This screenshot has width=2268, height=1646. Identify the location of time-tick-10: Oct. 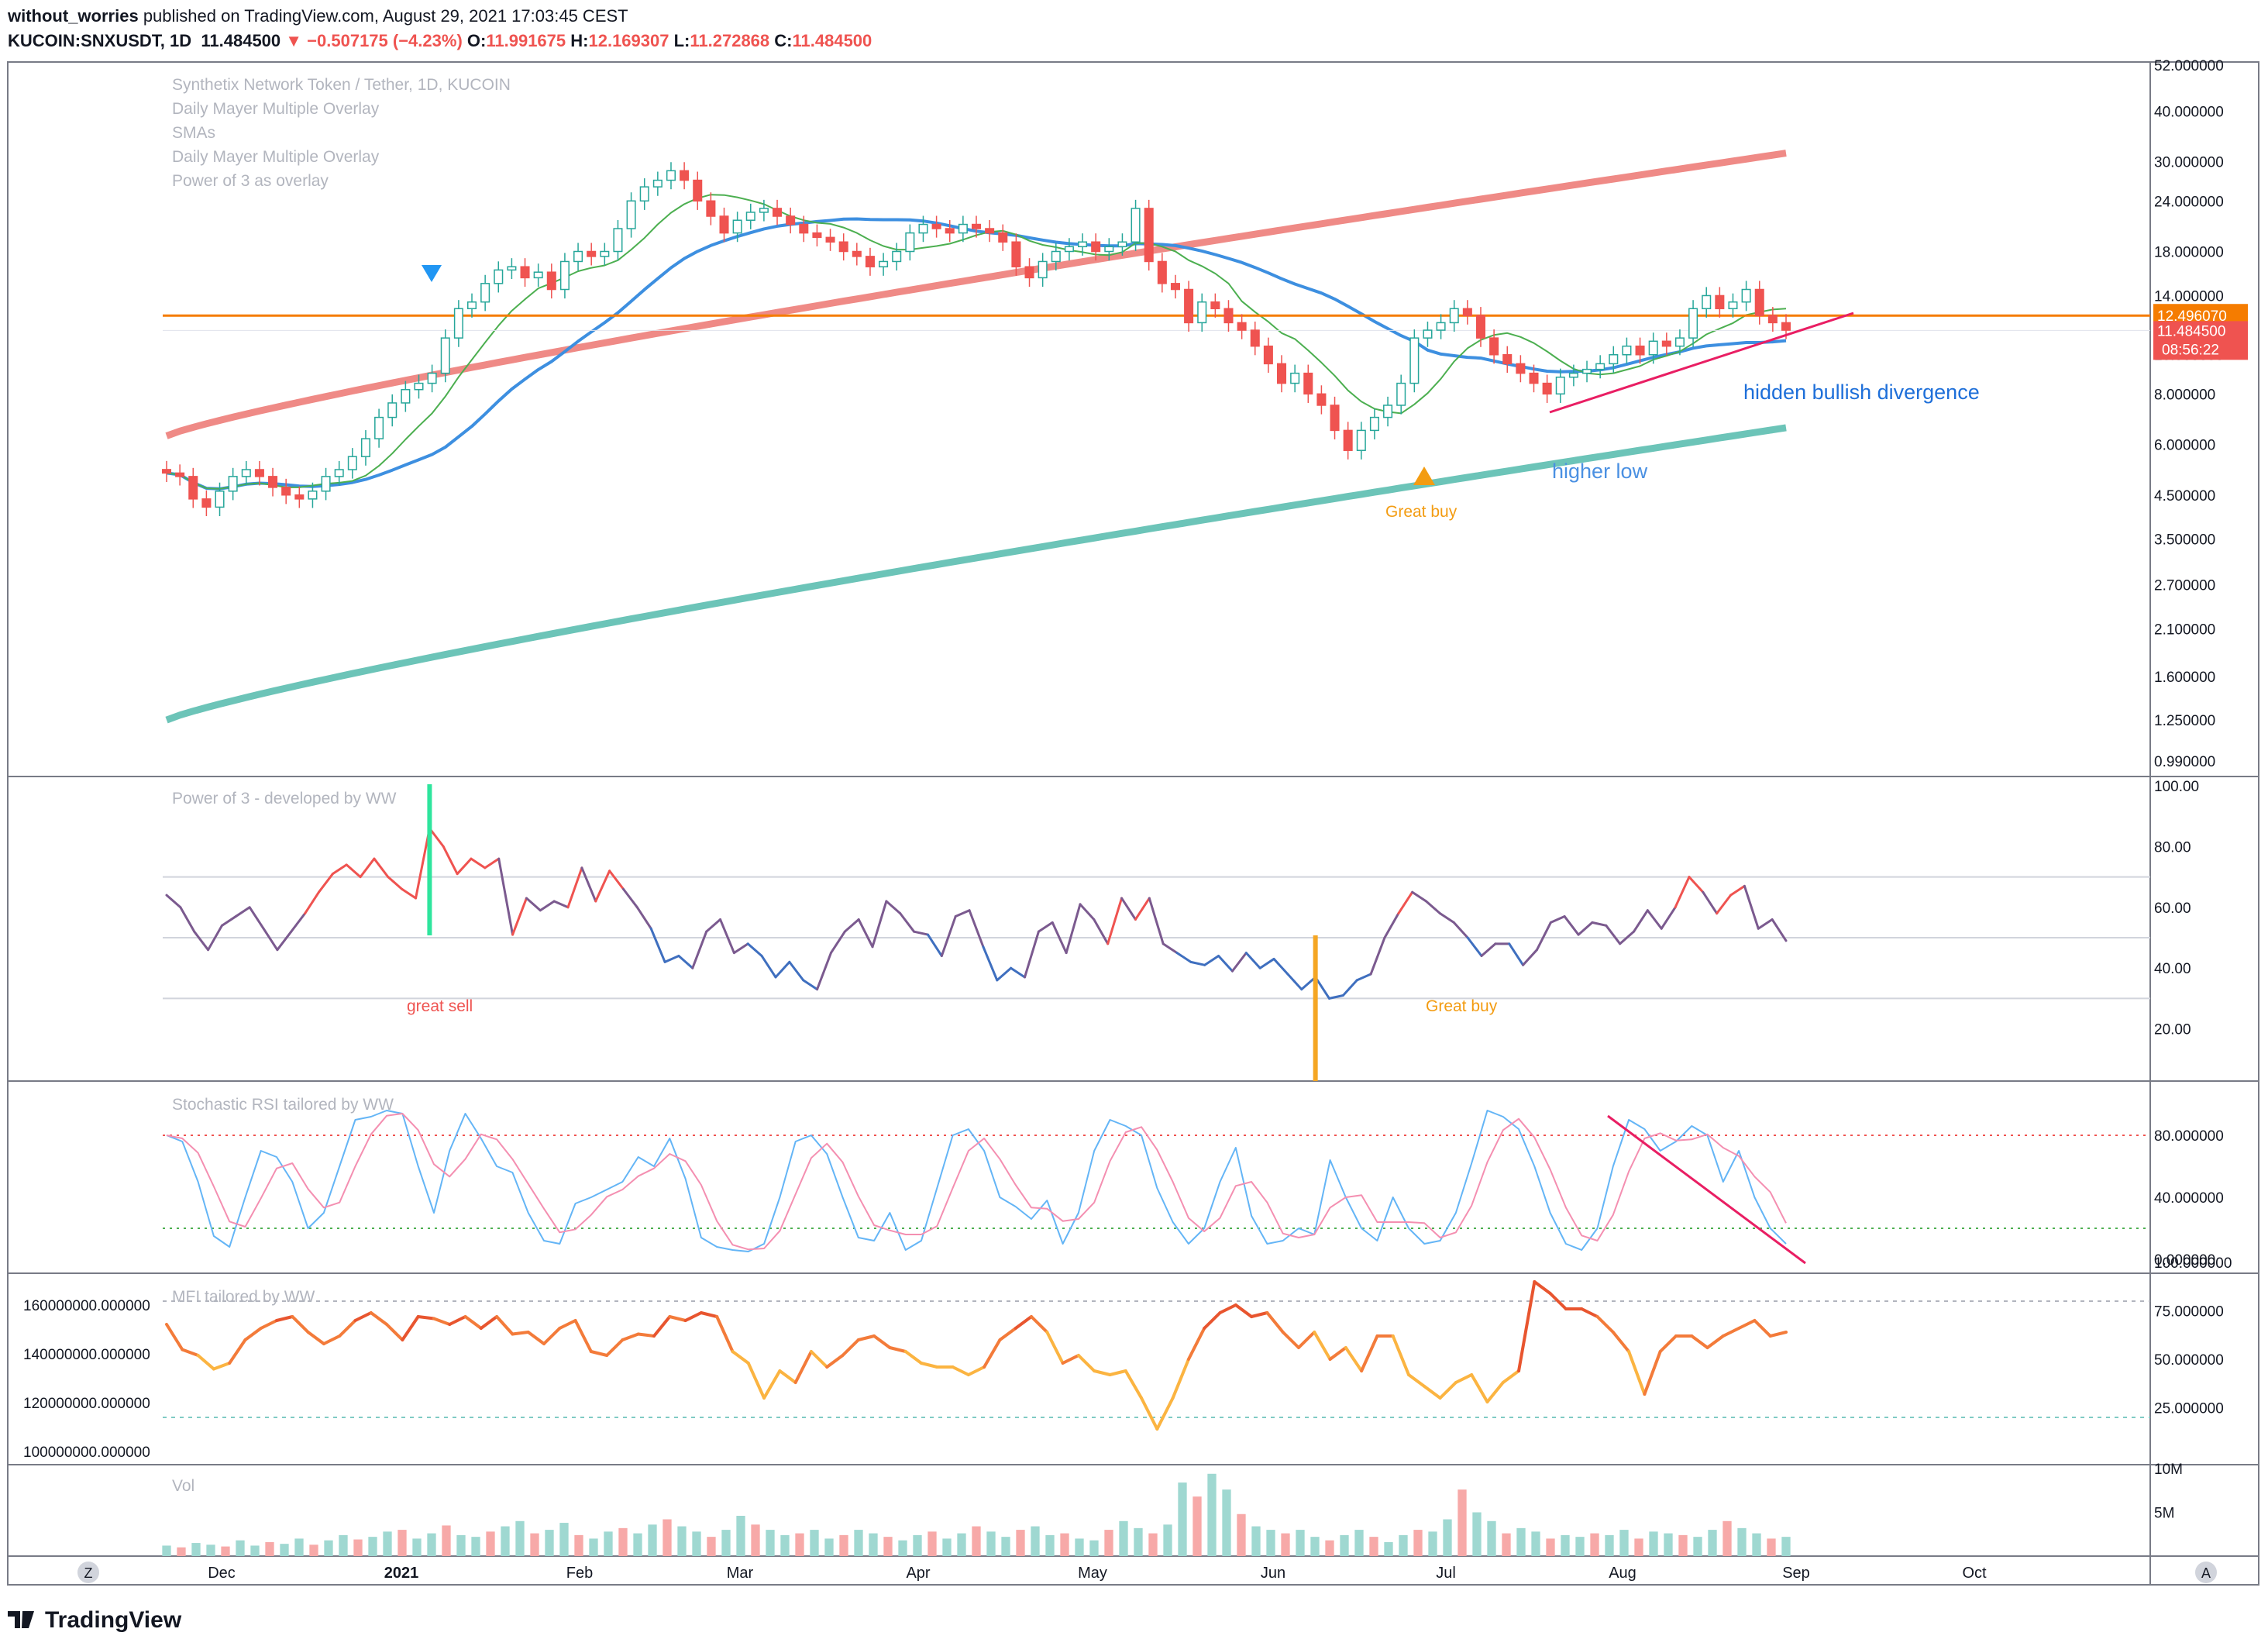
(1975, 1573).